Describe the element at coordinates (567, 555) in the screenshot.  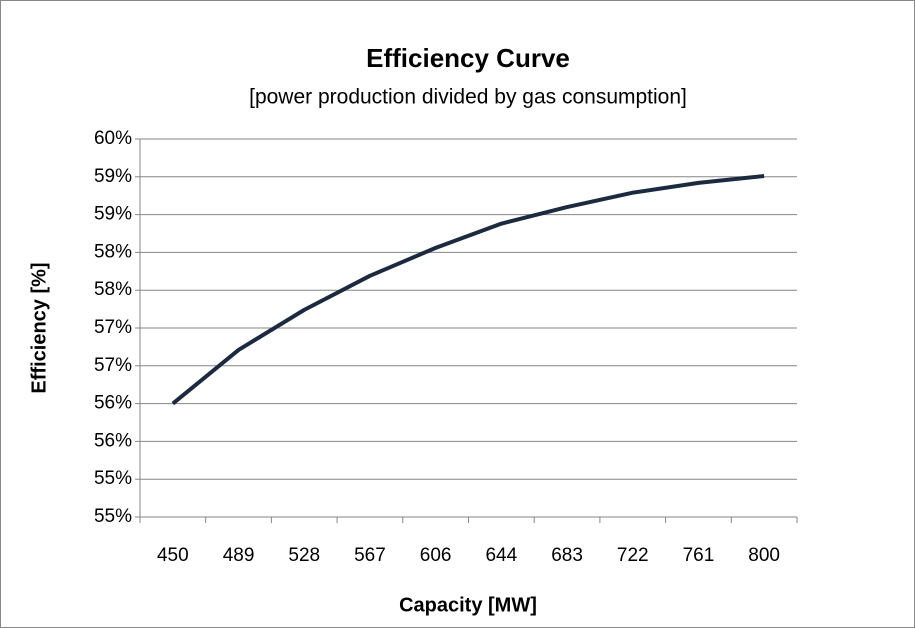
I see `x-tick-label: 683` at that location.